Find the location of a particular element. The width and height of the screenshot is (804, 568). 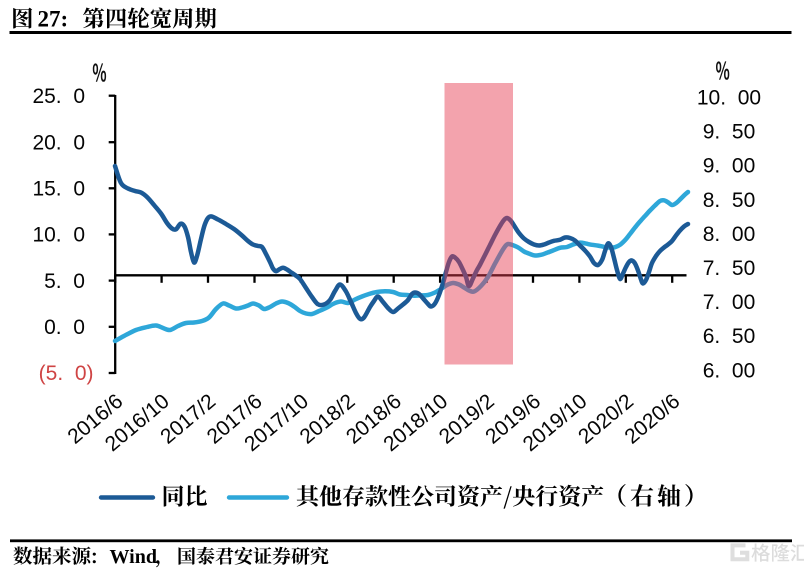

svg-text: 9. 00 is located at coordinates (729, 166).